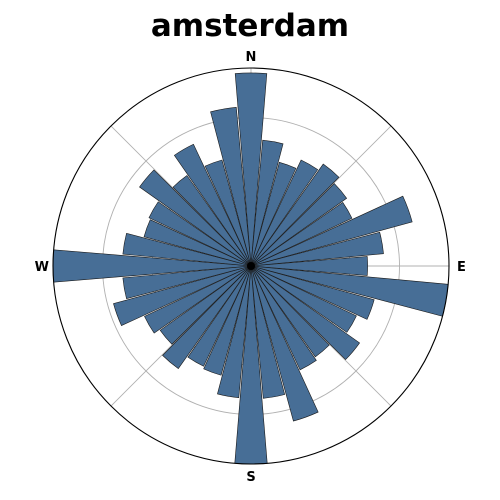 The width and height of the screenshot is (500, 500). What do you see at coordinates (250, 26) in the screenshot?
I see `chart-title: amsterdam` at bounding box center [250, 26].